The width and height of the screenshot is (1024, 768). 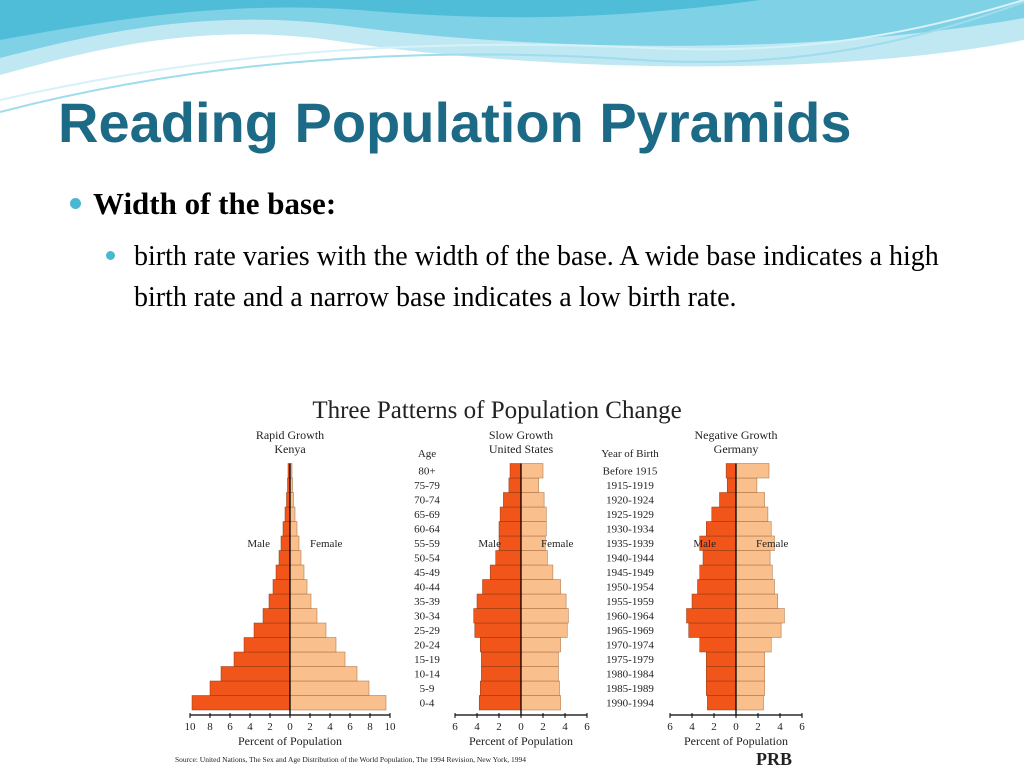 What do you see at coordinates (427, 660) in the screenshot?
I see `age-group-label: 15-19` at bounding box center [427, 660].